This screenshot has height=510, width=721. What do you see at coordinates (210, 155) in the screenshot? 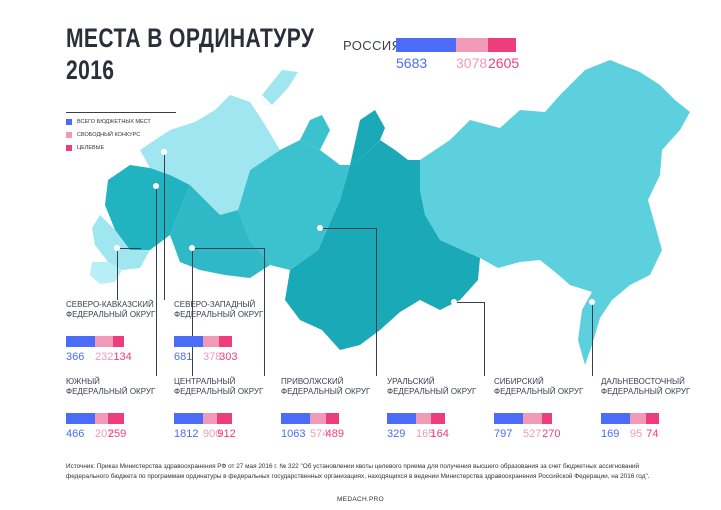
I see `map-region-north-west` at bounding box center [210, 155].